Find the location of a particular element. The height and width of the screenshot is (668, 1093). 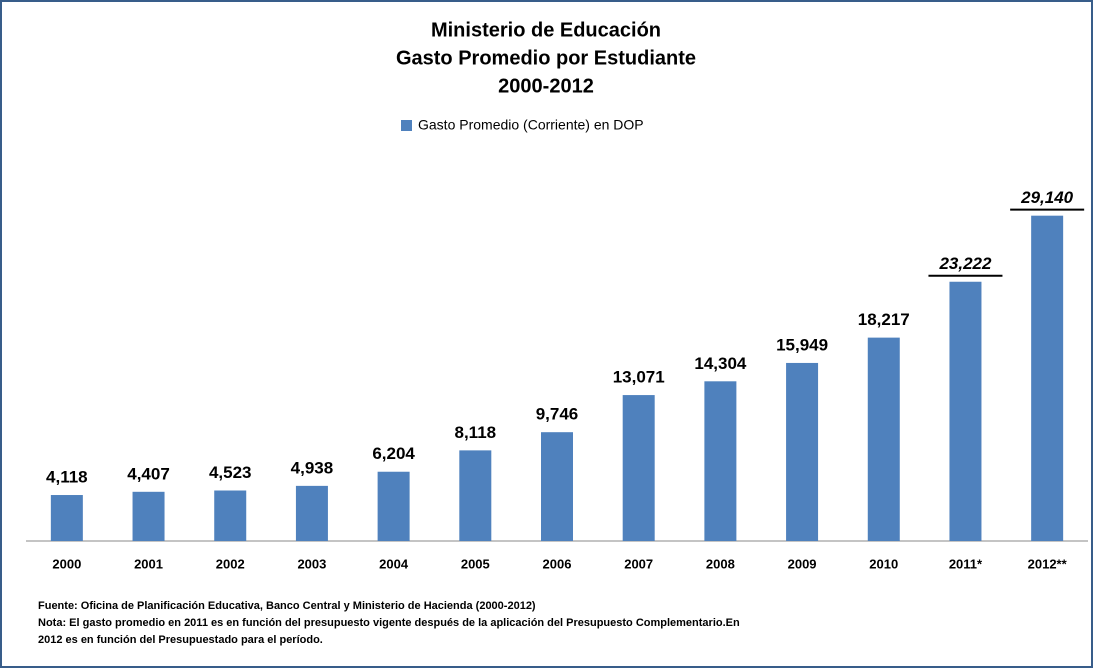

chart-title: Gasto Promedio por Estudiante is located at coordinates (546, 58).